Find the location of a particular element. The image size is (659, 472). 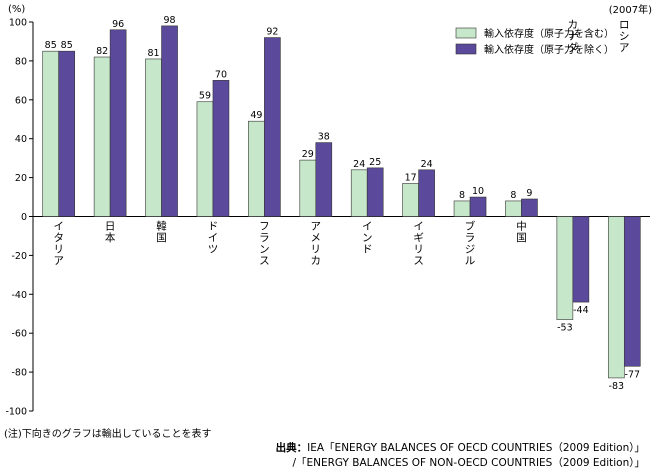

y-tick-label: -40 is located at coordinates (19, 295).